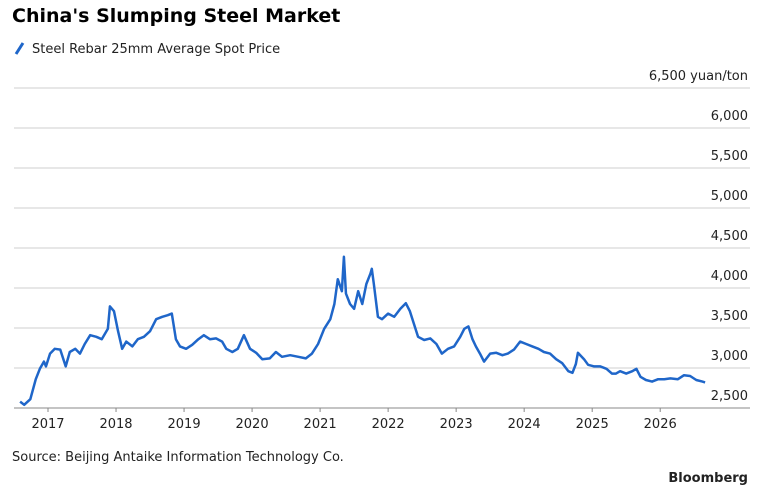  Describe the element at coordinates (320, 424) in the screenshot. I see `x-tick-label: 2021` at that location.